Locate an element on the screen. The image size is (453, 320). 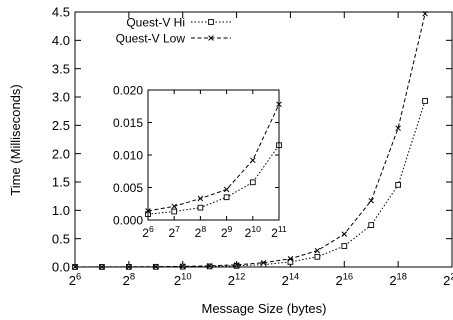
y-tick-label: 2.5 is located at coordinates (61, 125).